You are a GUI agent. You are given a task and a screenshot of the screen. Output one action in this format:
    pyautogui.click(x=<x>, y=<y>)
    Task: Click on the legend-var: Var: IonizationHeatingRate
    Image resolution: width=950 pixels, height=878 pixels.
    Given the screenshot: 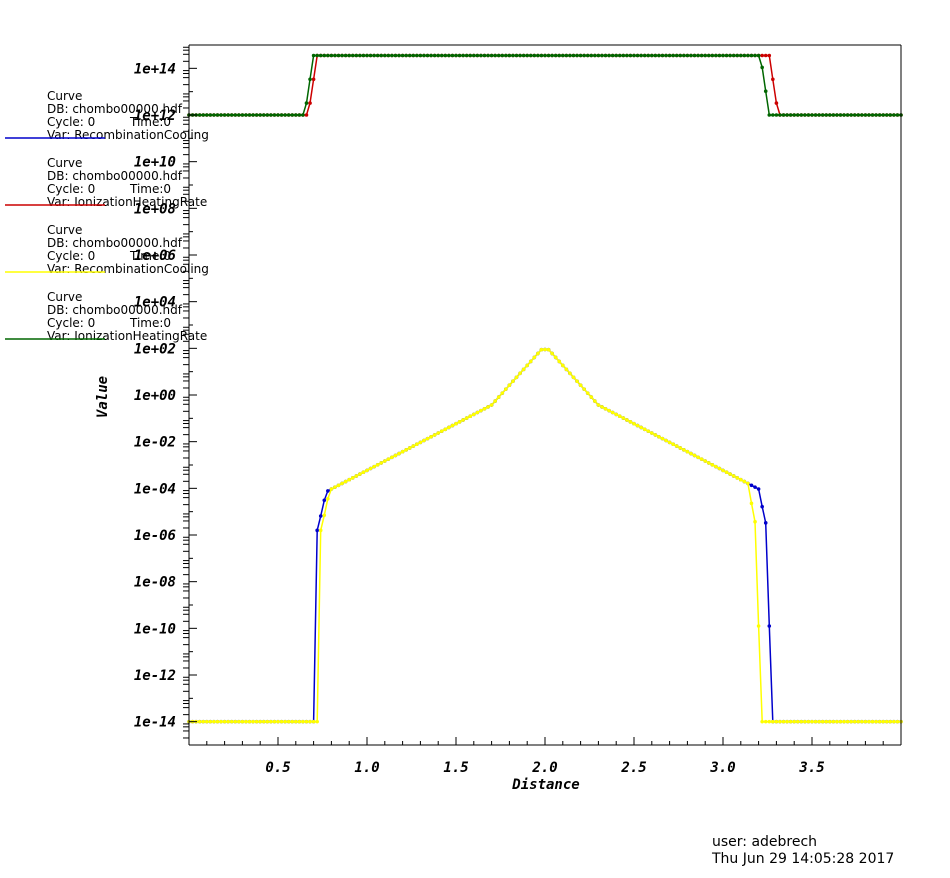 What is the action you would take?
    pyautogui.click(x=127, y=336)
    